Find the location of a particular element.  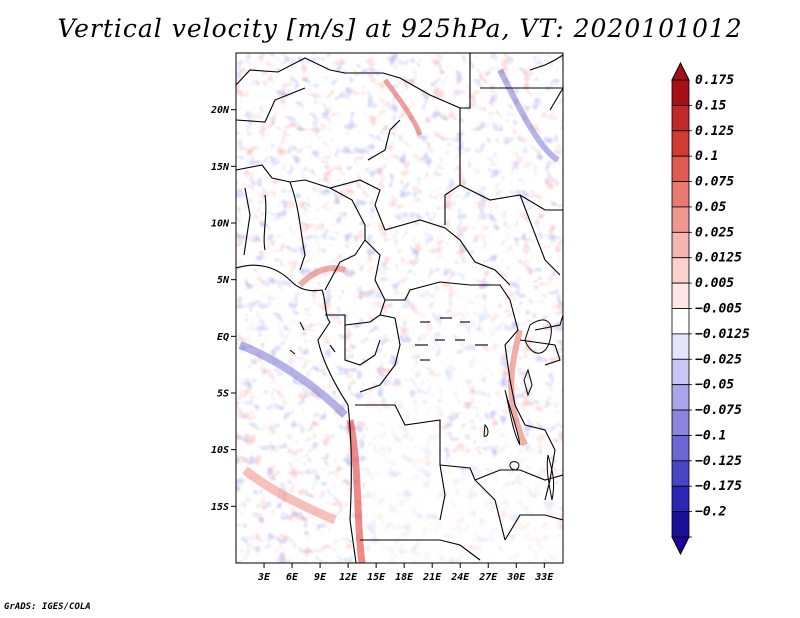

lat-tick-label: 10S is located at coordinates (220, 450).